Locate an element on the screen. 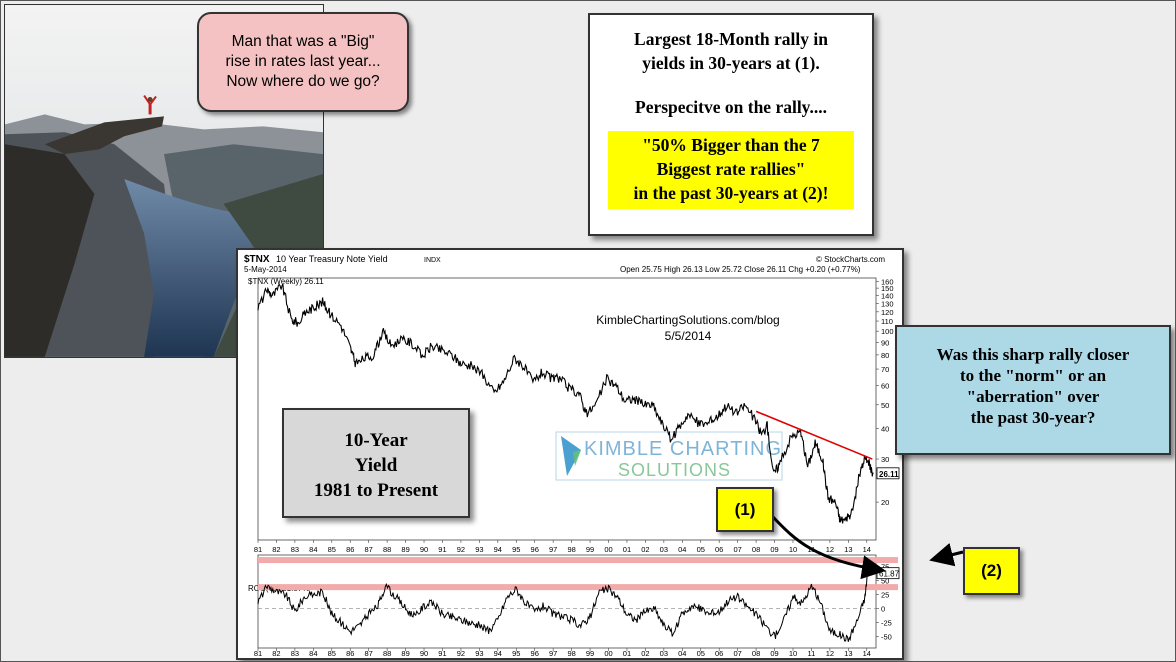  price-x-tick-label: 09 is located at coordinates (774, 549).